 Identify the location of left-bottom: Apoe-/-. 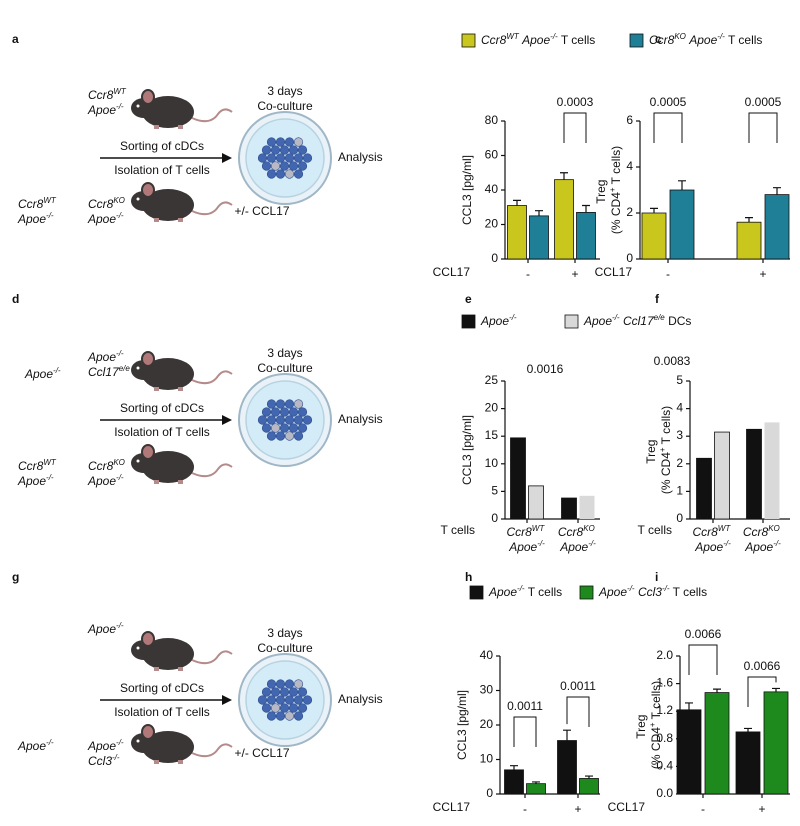
(35, 481).